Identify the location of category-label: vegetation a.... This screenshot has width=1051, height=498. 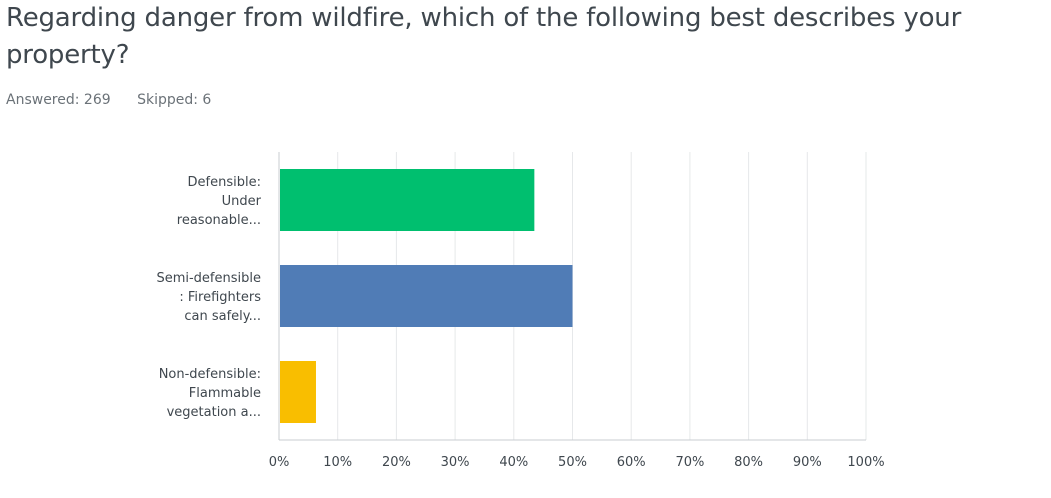
(214, 412).